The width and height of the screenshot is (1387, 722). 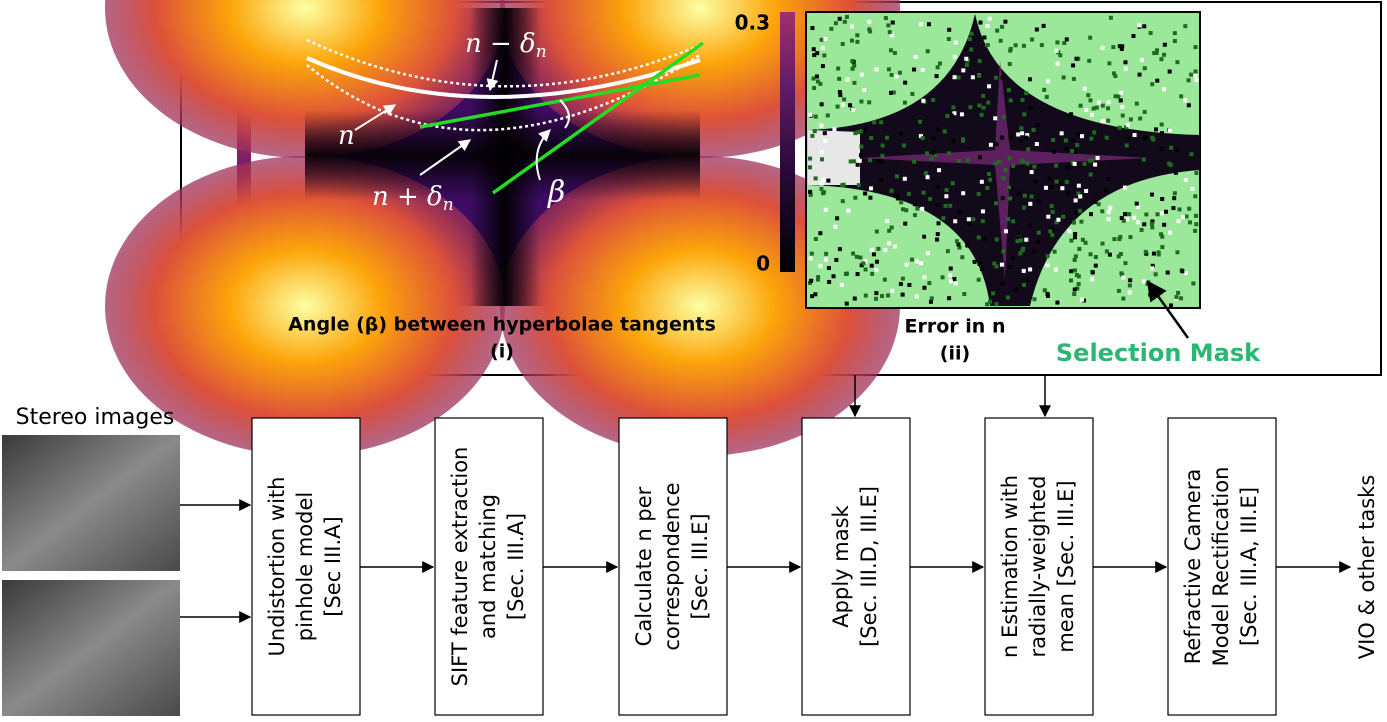 What do you see at coordinates (448, 205) in the screenshot?
I see `math-sub: n` at bounding box center [448, 205].